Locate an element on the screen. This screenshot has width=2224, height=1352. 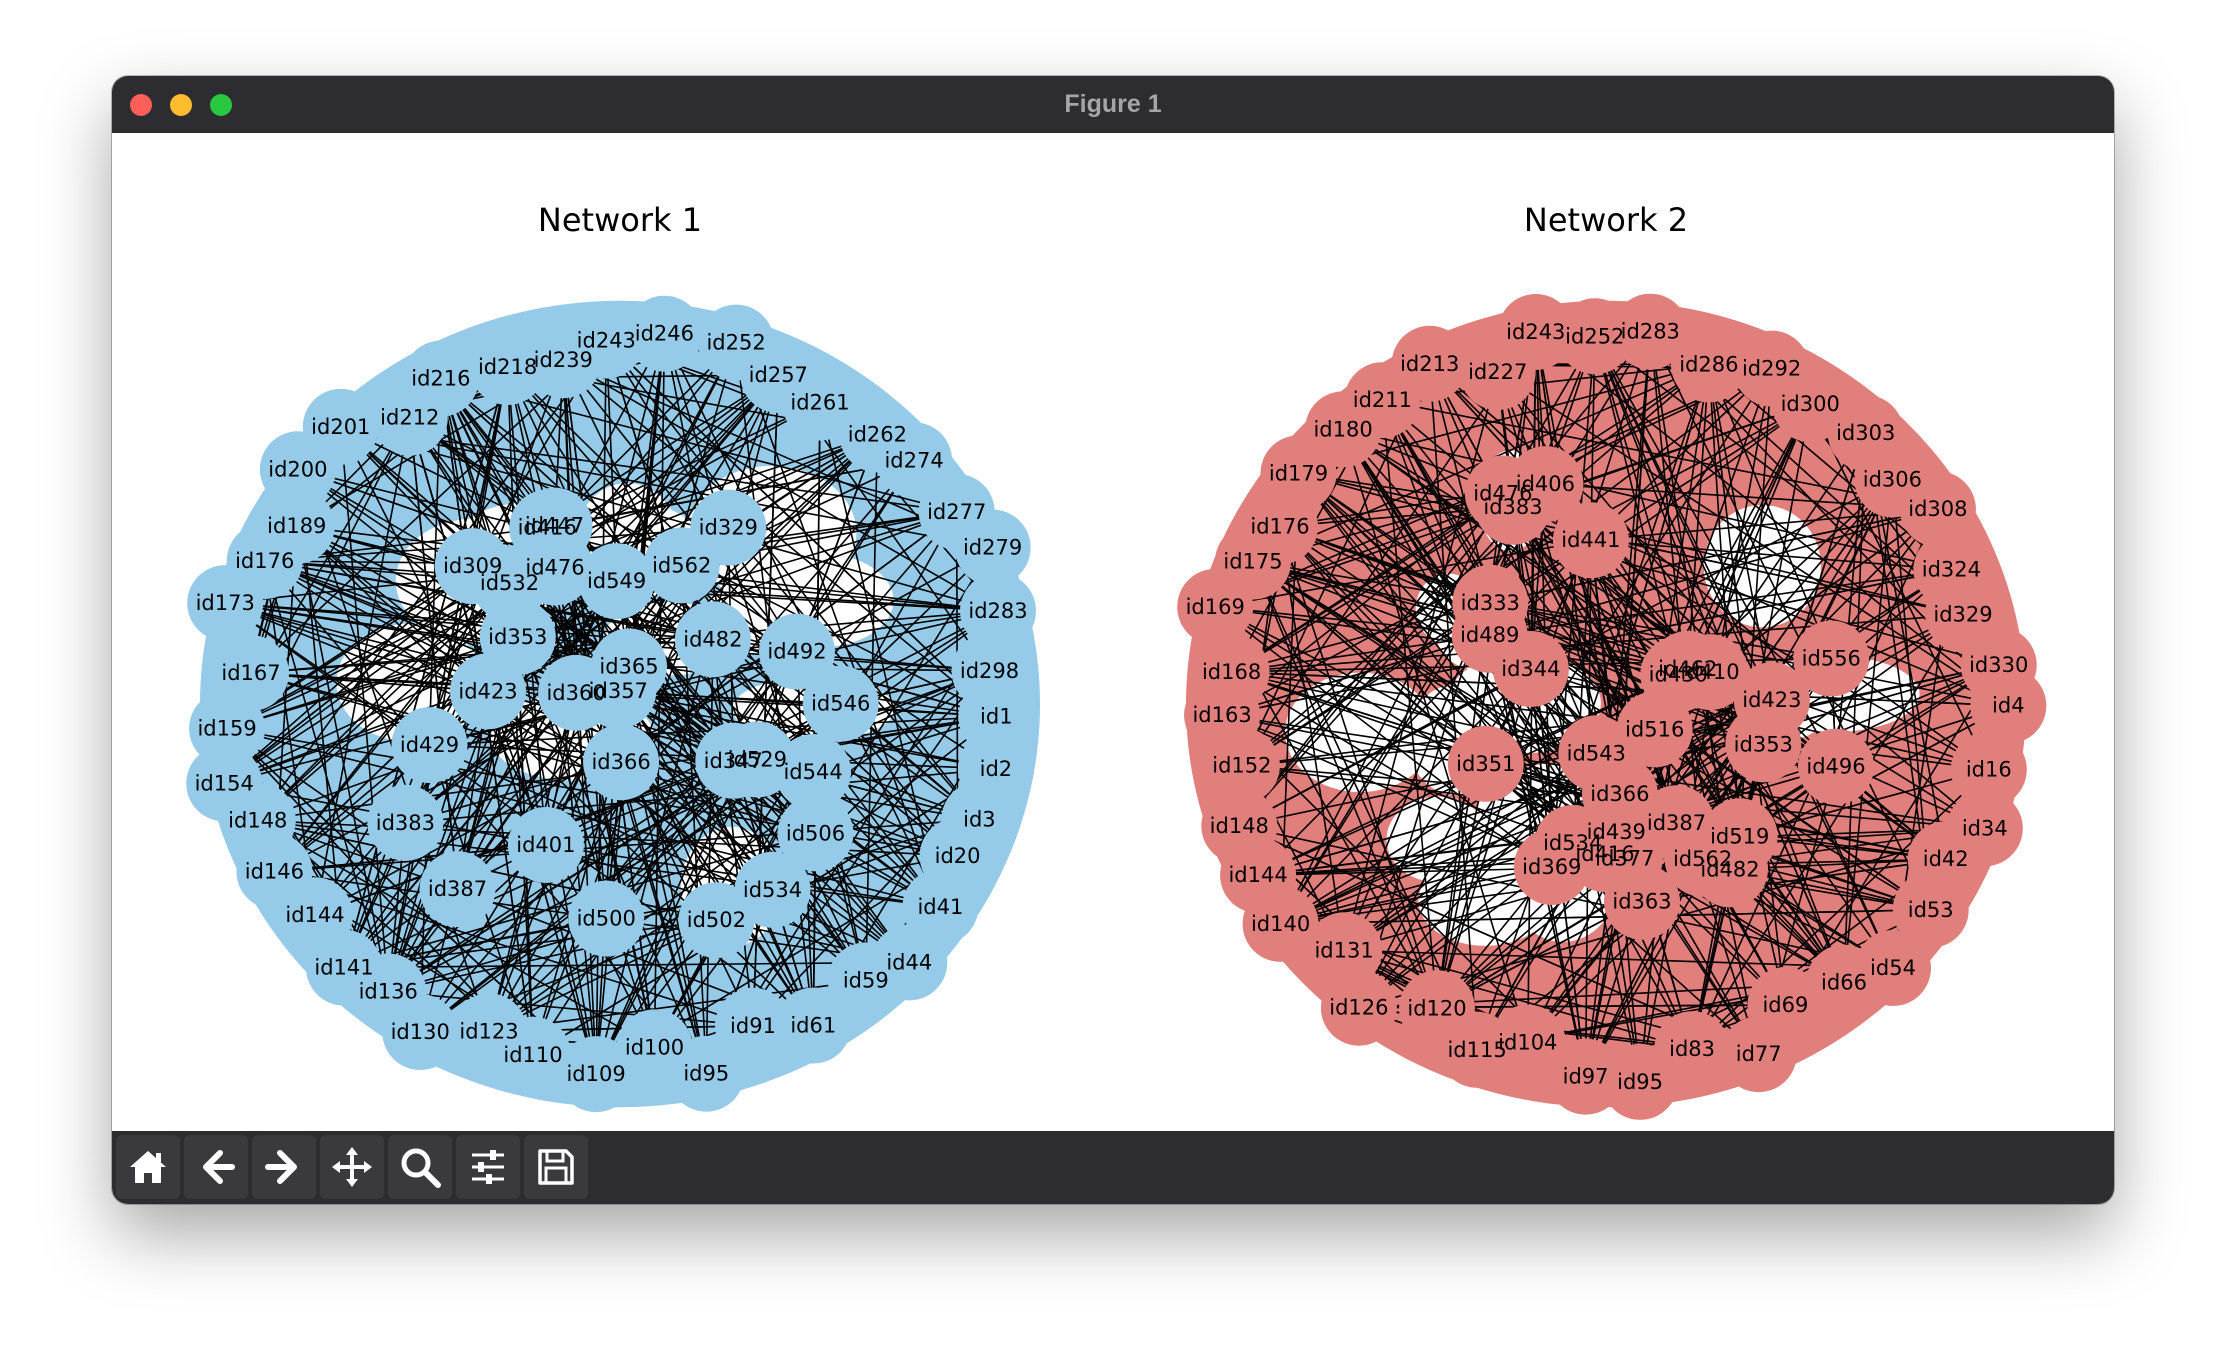
node-label: id360 is located at coordinates (575, 693).